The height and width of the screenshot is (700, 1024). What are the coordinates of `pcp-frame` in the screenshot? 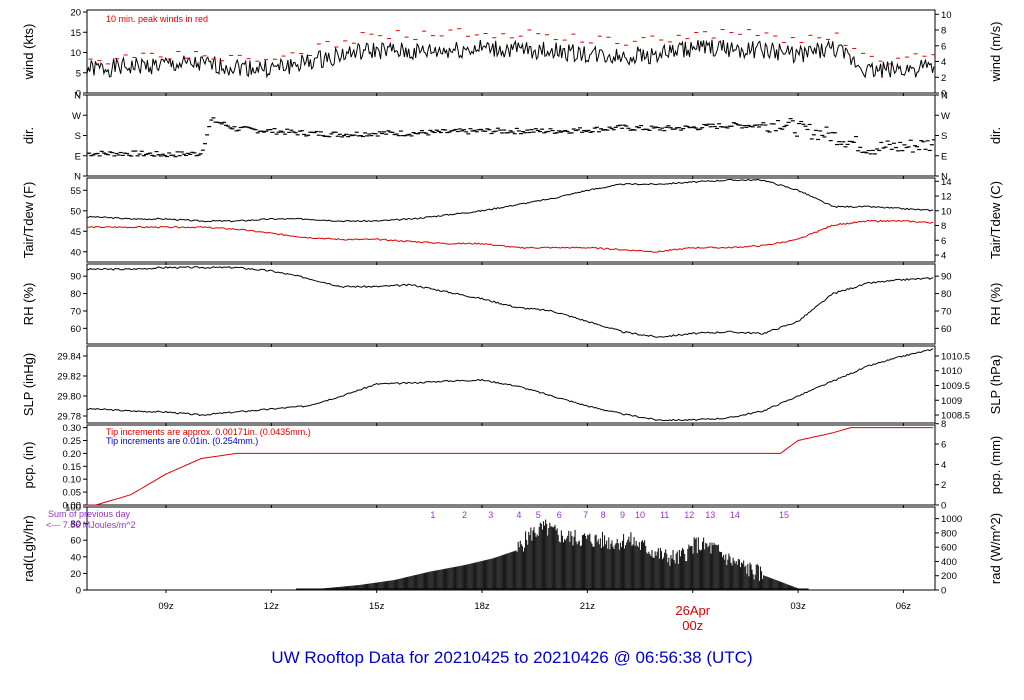 It's located at (511, 465).